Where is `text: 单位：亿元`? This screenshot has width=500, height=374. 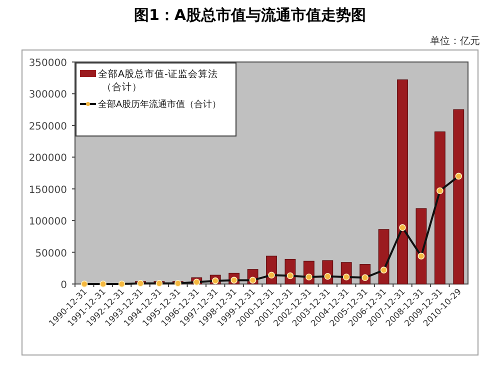 text: 单位：亿元 is located at coordinates (455, 41).